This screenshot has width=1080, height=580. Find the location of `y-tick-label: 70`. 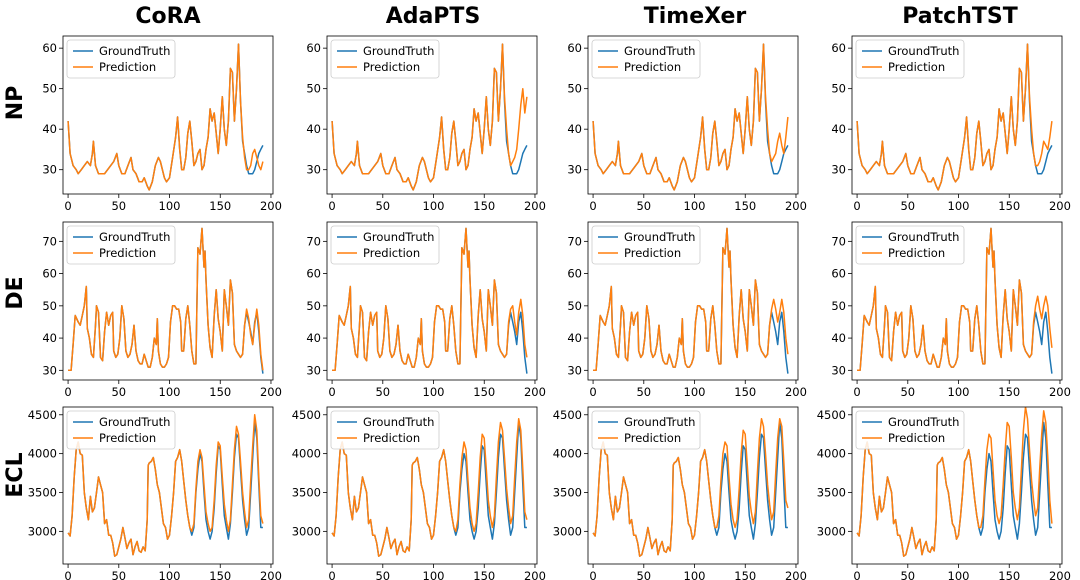

y-tick-label: 70 is located at coordinates (49, 241).